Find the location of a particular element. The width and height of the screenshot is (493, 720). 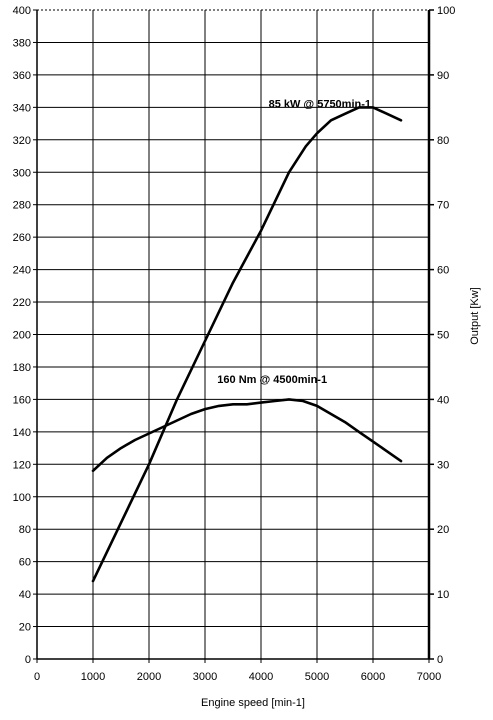

y-tick-label: 280 is located at coordinates (22, 206).